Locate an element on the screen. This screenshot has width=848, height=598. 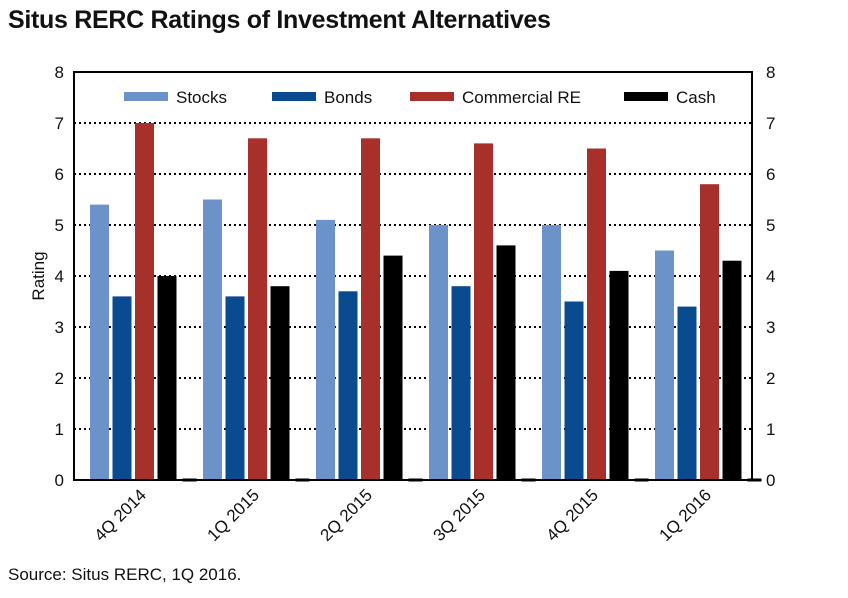
x-tick-label: 2Q 2015 is located at coordinates (347, 515).